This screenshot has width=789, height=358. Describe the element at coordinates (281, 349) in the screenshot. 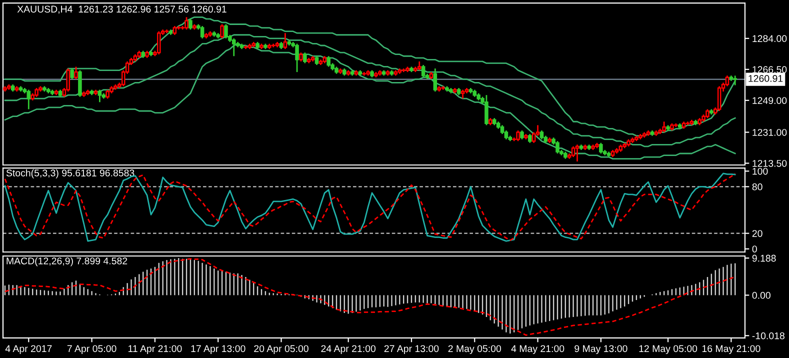

I see `x-tick-label: 20 Apr 05:00` at that location.